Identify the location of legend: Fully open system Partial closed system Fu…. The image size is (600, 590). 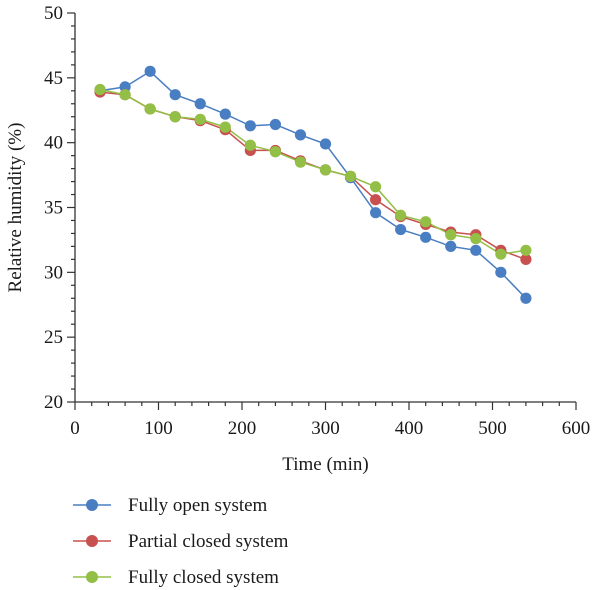
(181, 541).